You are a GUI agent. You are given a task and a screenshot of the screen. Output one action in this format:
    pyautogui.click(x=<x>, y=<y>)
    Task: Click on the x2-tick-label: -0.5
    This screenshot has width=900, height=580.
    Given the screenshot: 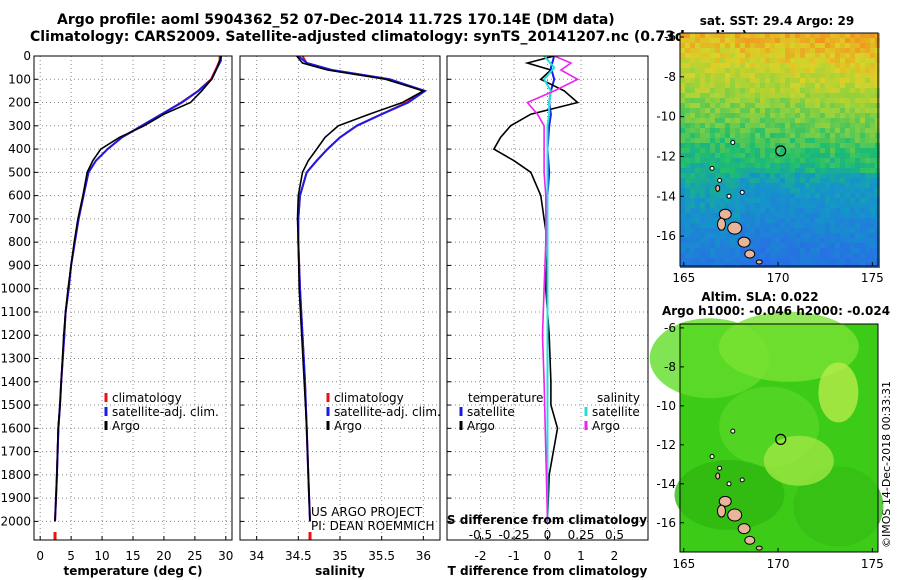 What is the action you would take?
    pyautogui.click(x=480, y=535)
    